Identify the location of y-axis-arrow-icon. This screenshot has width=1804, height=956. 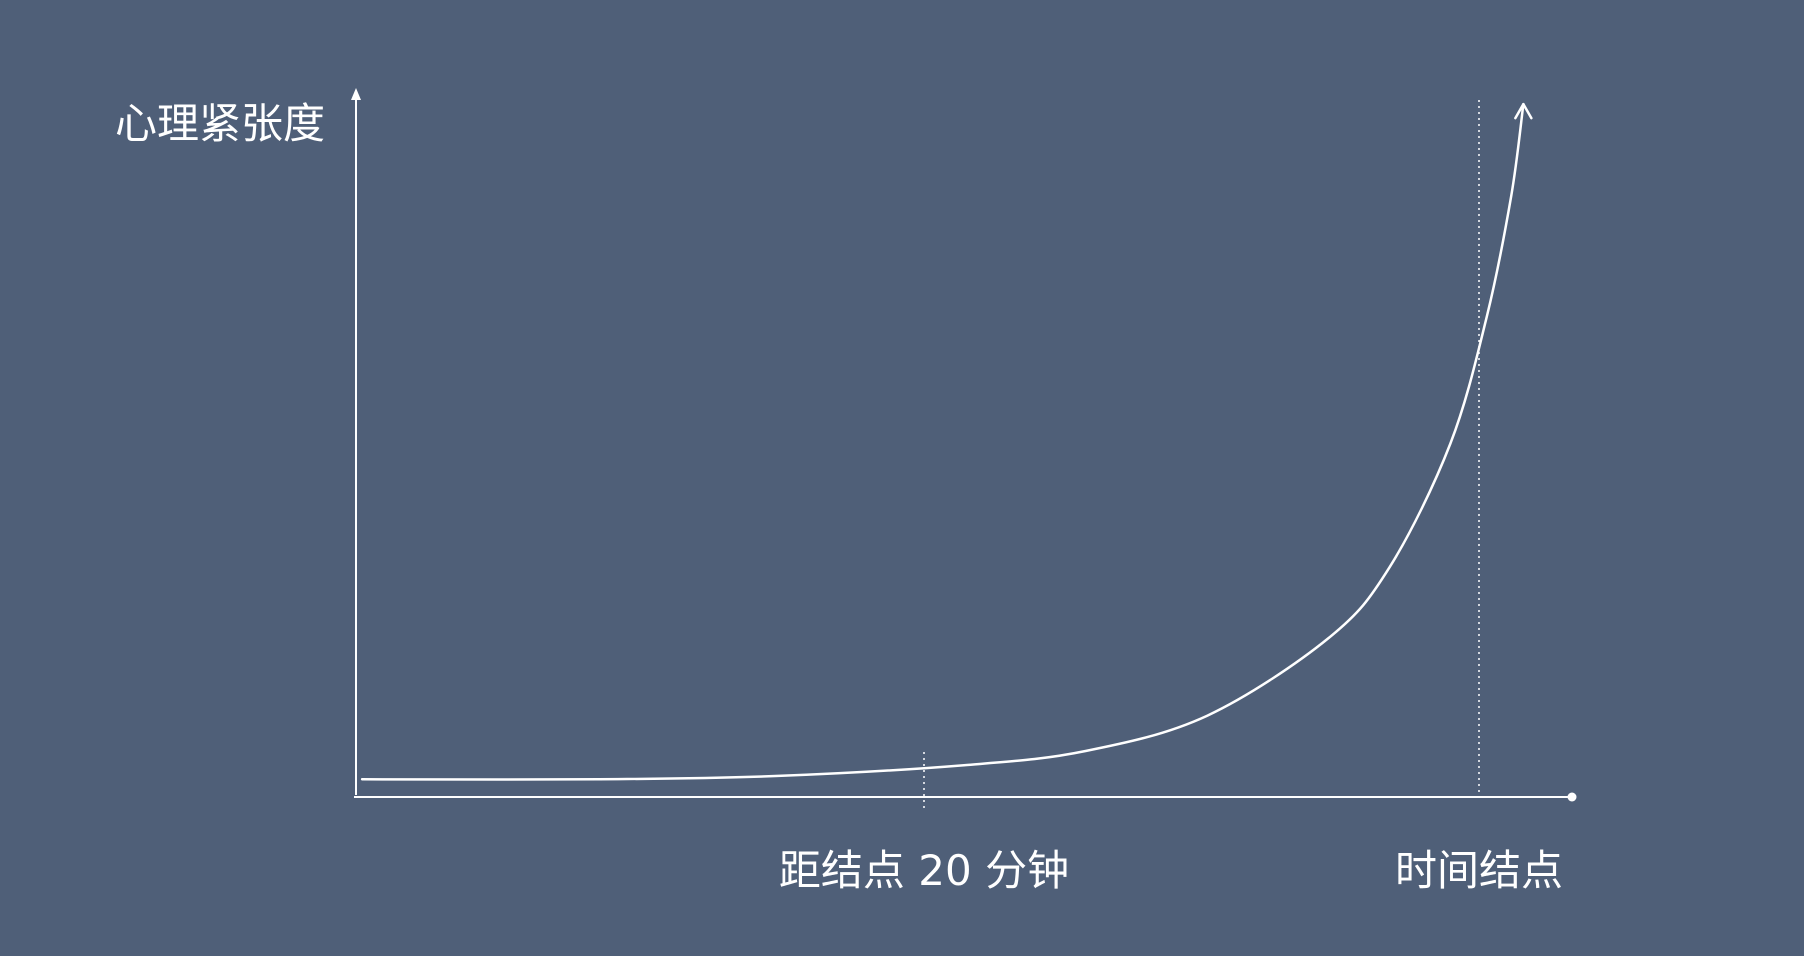
(356, 94).